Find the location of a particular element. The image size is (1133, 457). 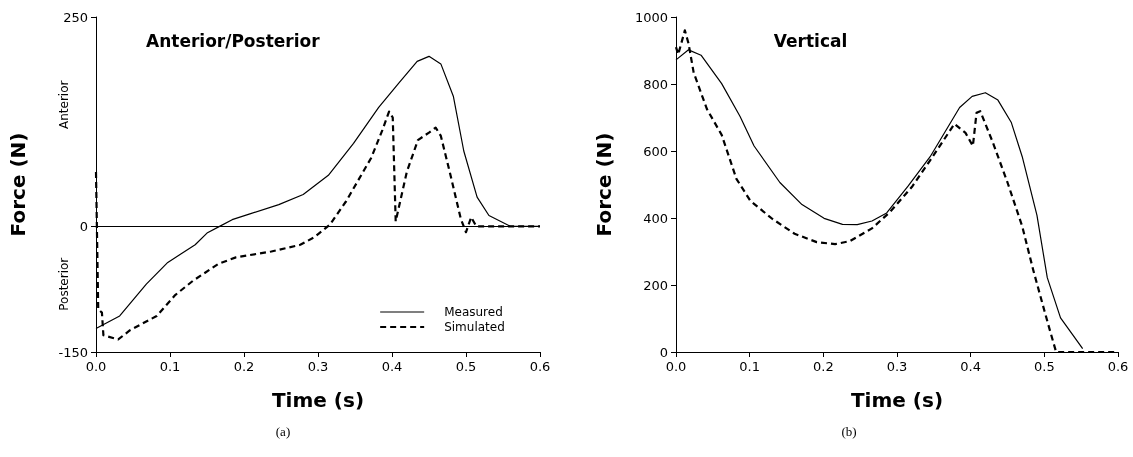

y-tick-label: 250 is located at coordinates (75, 17).